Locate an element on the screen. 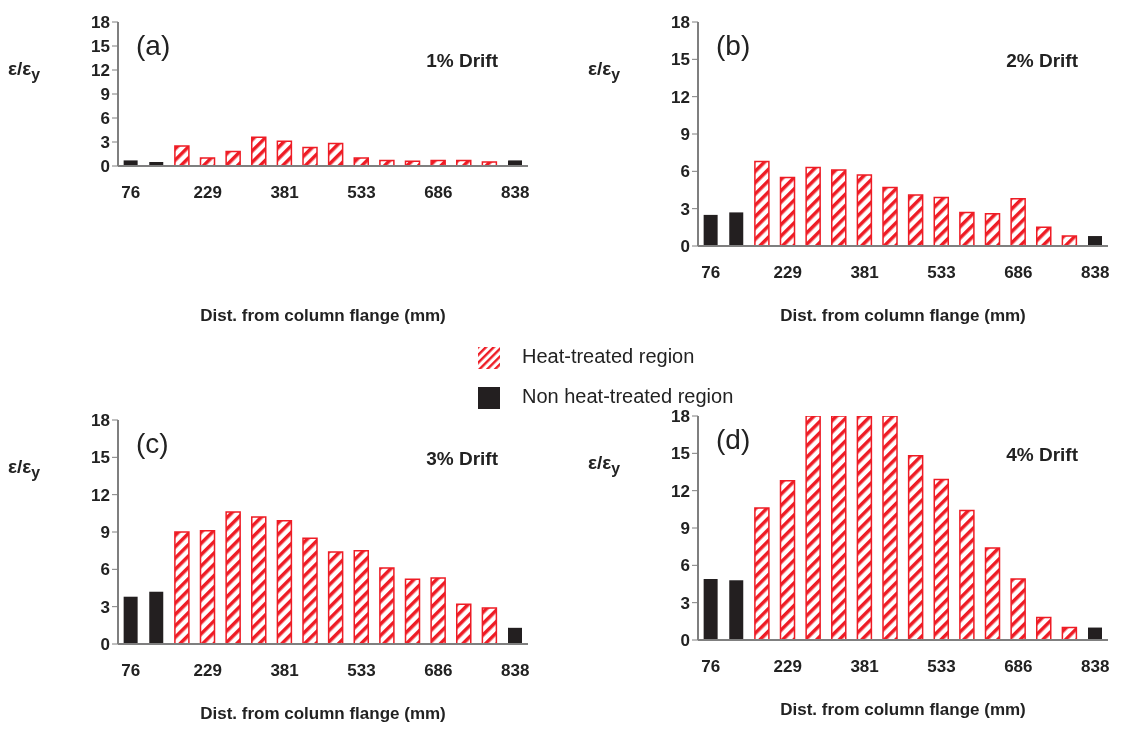 The image size is (1130, 736). legend-label: Heat-treated region is located at coordinates (608, 356).